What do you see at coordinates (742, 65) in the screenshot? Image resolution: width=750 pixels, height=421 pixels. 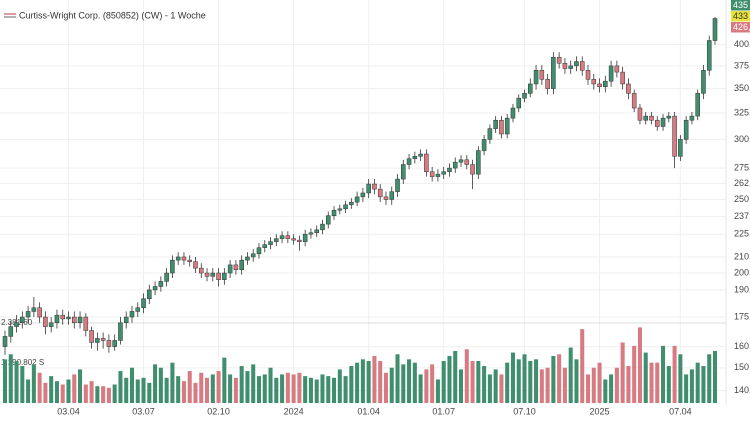 I see `y-tick-label: 375,` at bounding box center [742, 65].